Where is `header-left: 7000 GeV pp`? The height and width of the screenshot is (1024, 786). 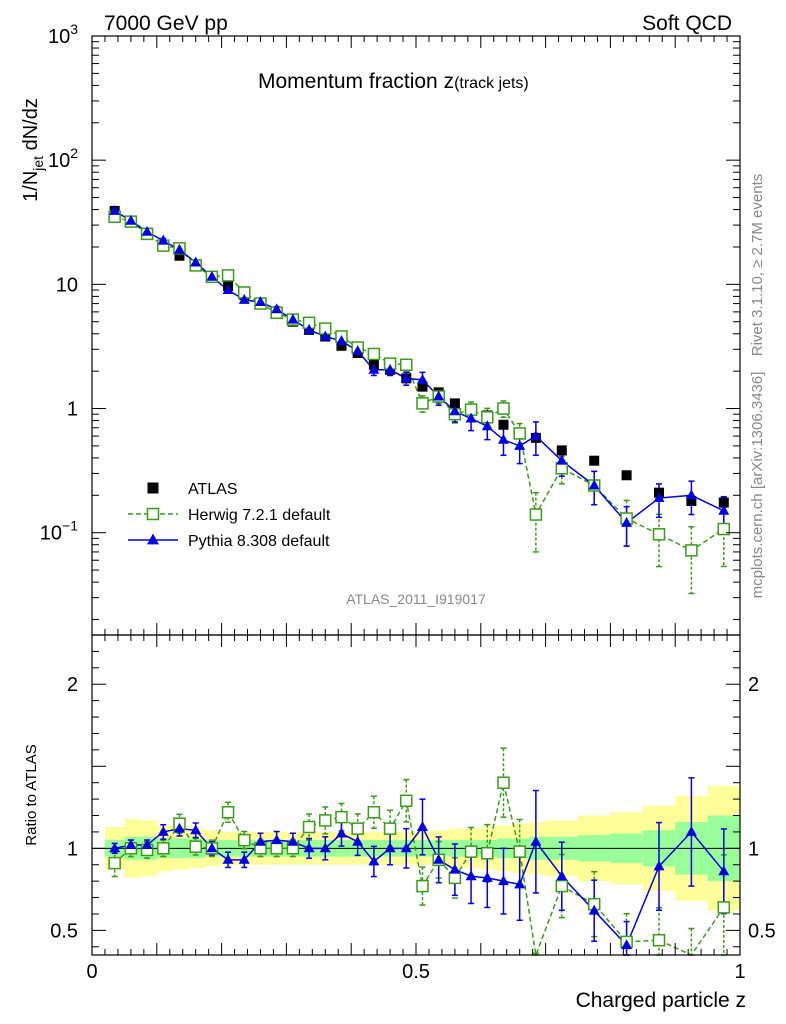 header-left: 7000 GeV pp is located at coordinates (166, 23).